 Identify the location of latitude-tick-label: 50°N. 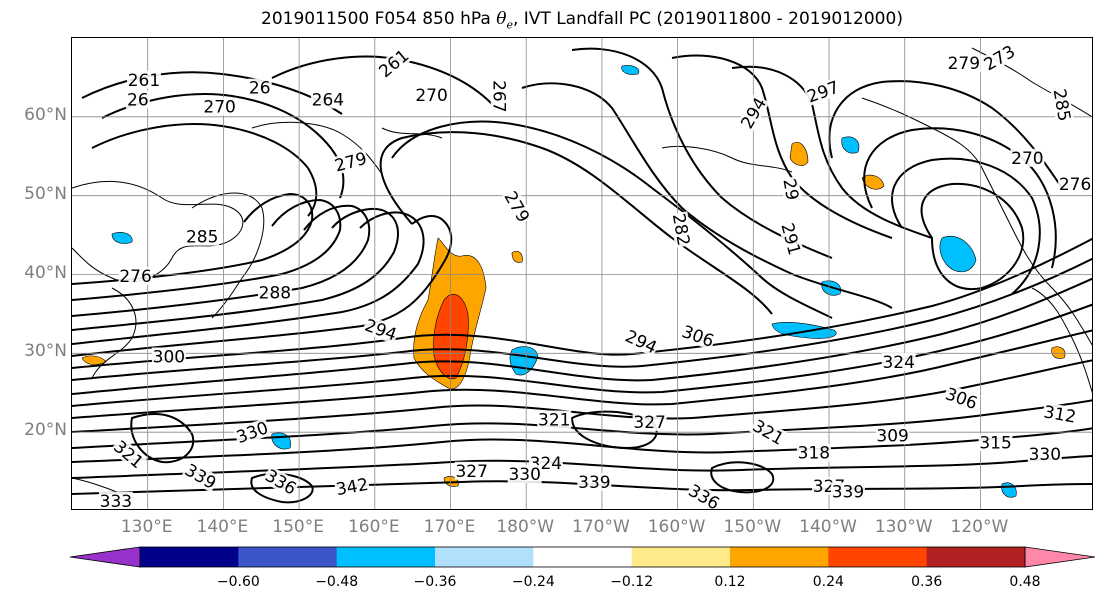
(45, 193).